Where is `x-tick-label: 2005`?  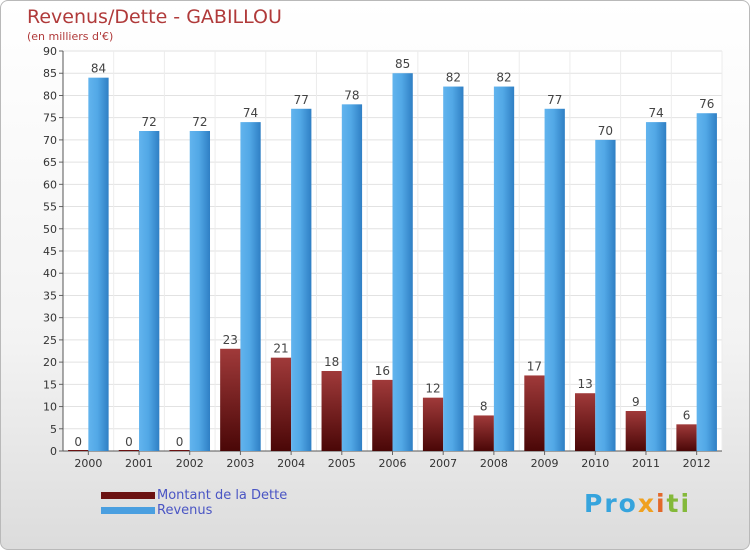
x-tick-label: 2005 is located at coordinates (342, 463).